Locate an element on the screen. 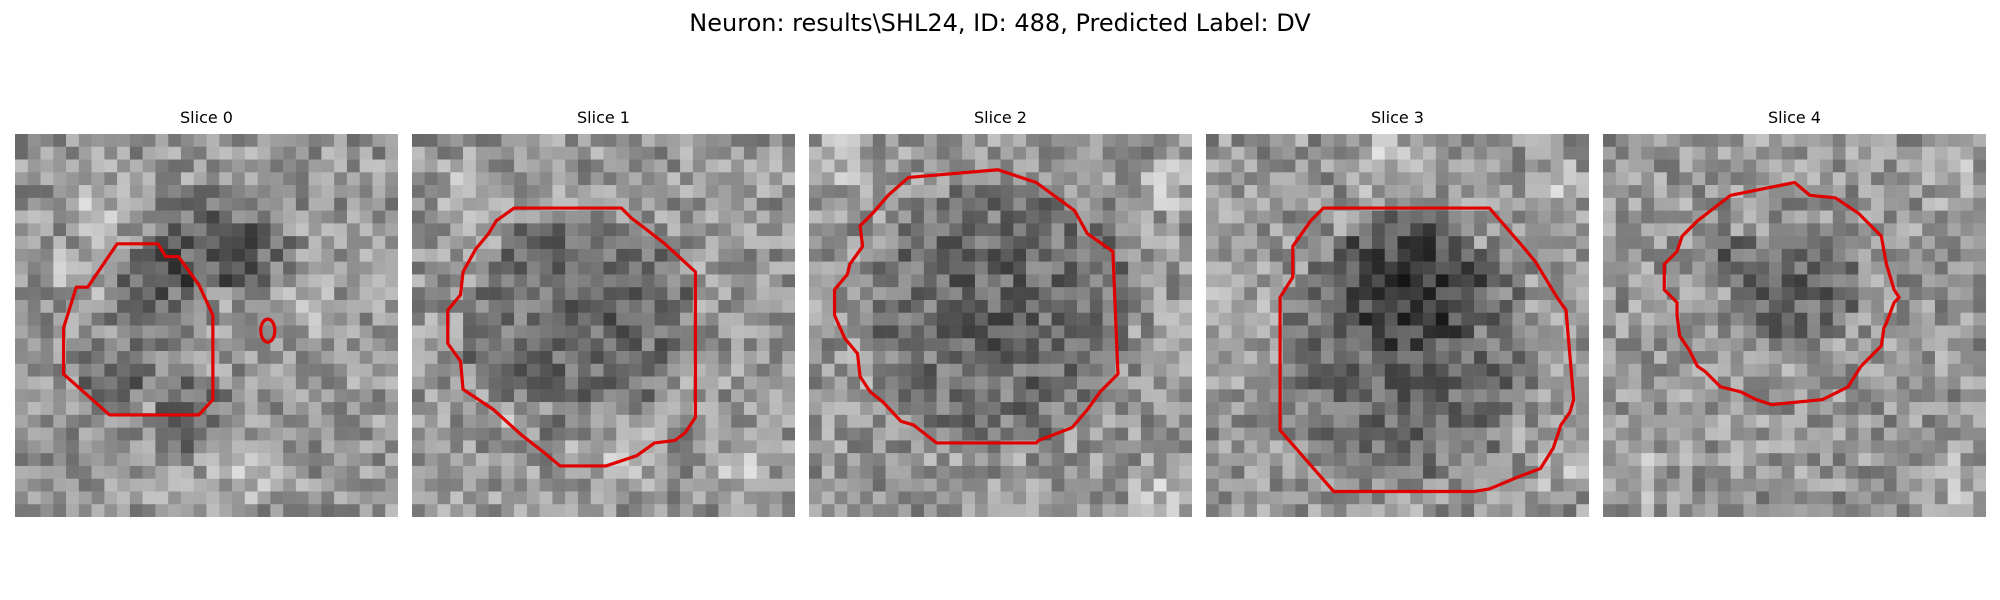 The height and width of the screenshot is (600, 2000). slice-title: Slice 0 is located at coordinates (206, 117).